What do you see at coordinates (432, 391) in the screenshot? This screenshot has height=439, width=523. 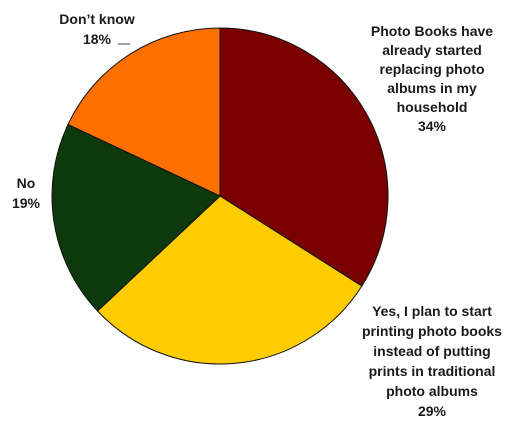 I see `slice-label-line: photo albums` at bounding box center [432, 391].